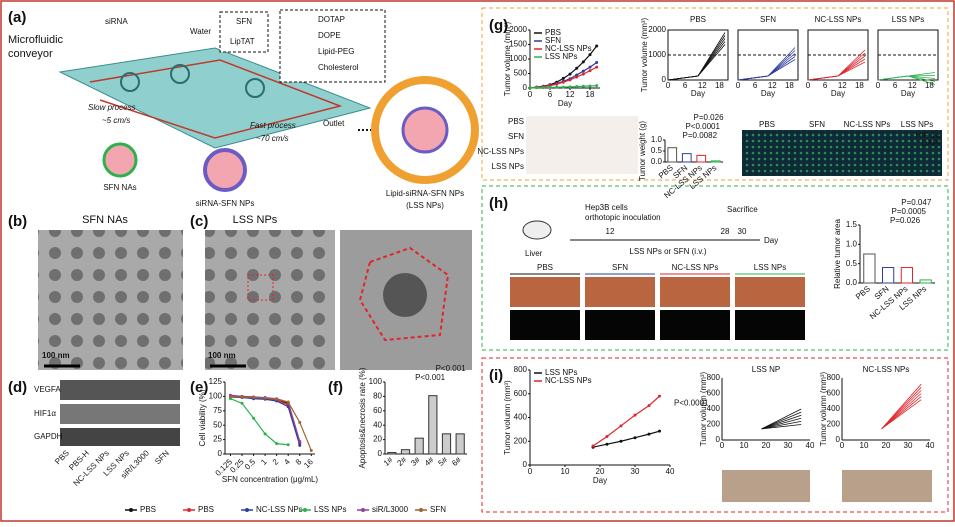  What do you see at coordinates (714, 408) in the screenshot?
I see `y-tick-label: 400` at bounding box center [714, 408].